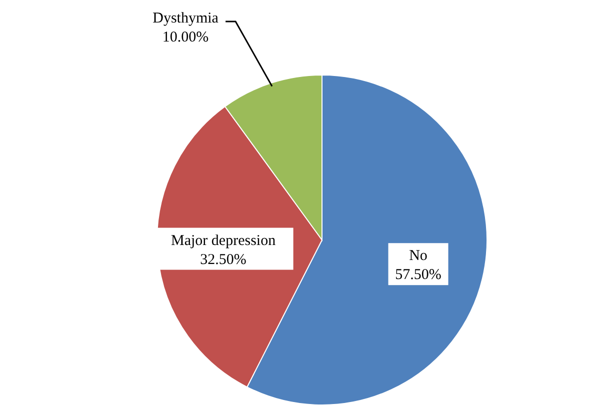  What do you see at coordinates (418, 275) in the screenshot?
I see `data-label: 57.50%` at bounding box center [418, 275].